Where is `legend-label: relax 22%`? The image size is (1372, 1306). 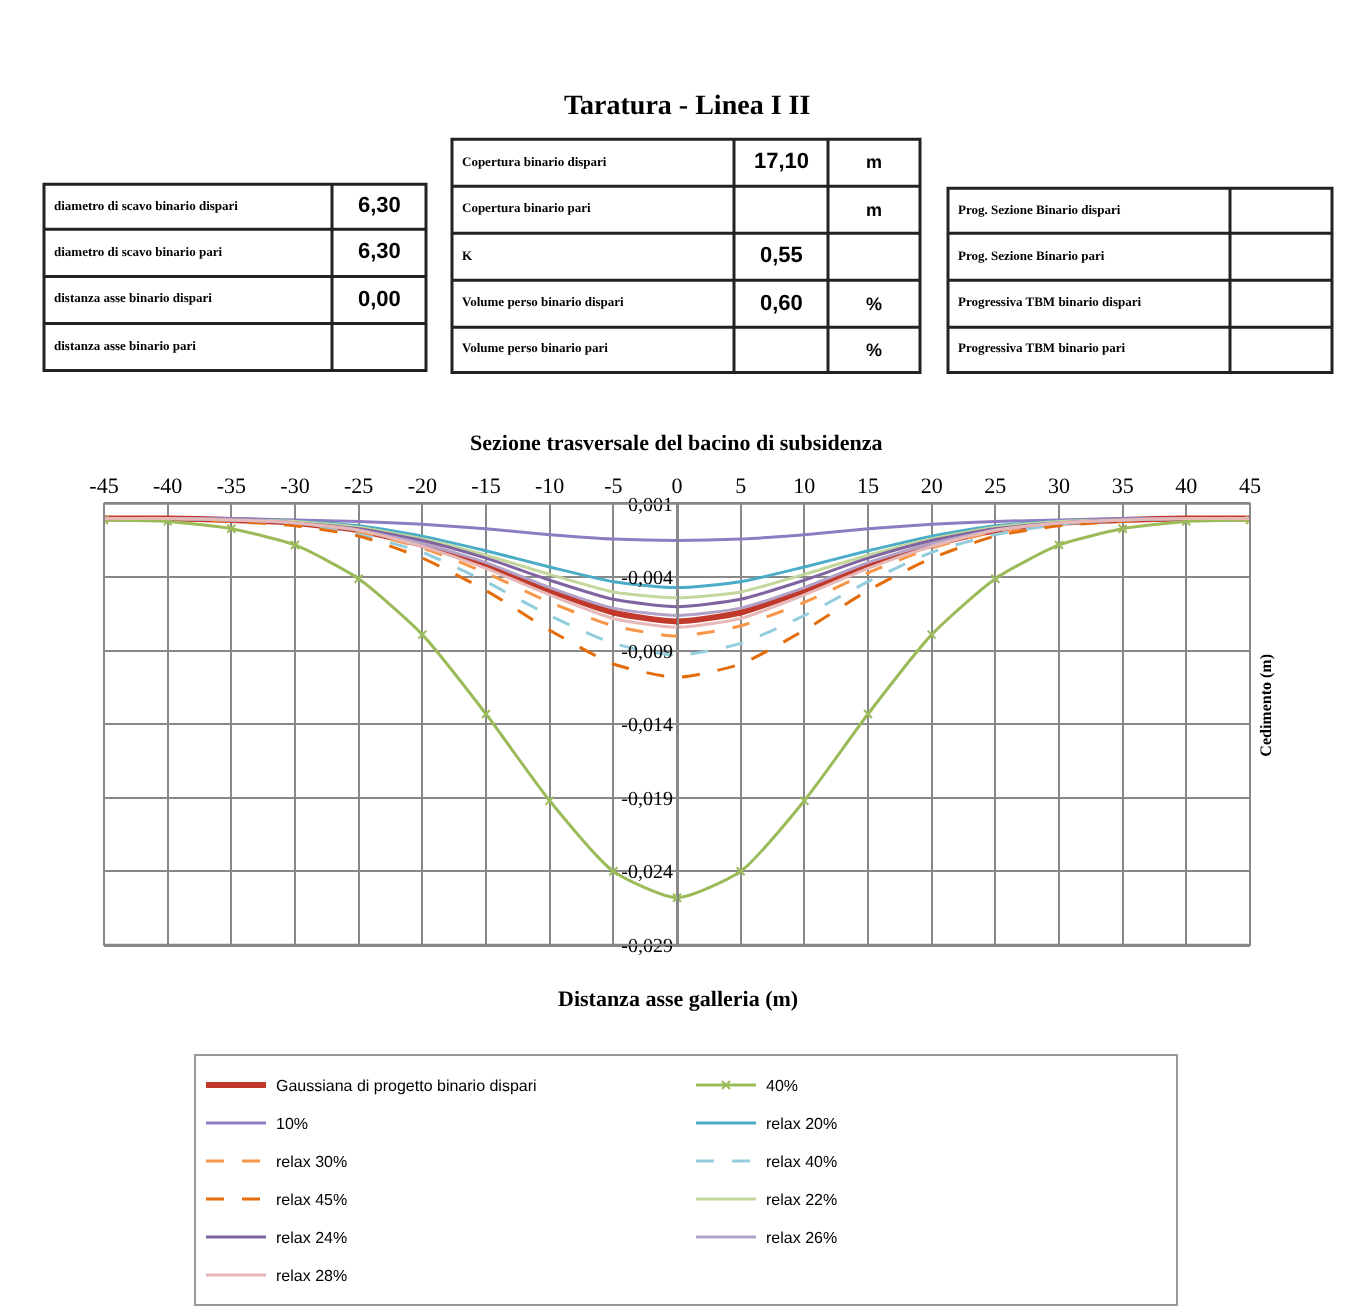
legend-label: relax 22% is located at coordinates (802, 1200).